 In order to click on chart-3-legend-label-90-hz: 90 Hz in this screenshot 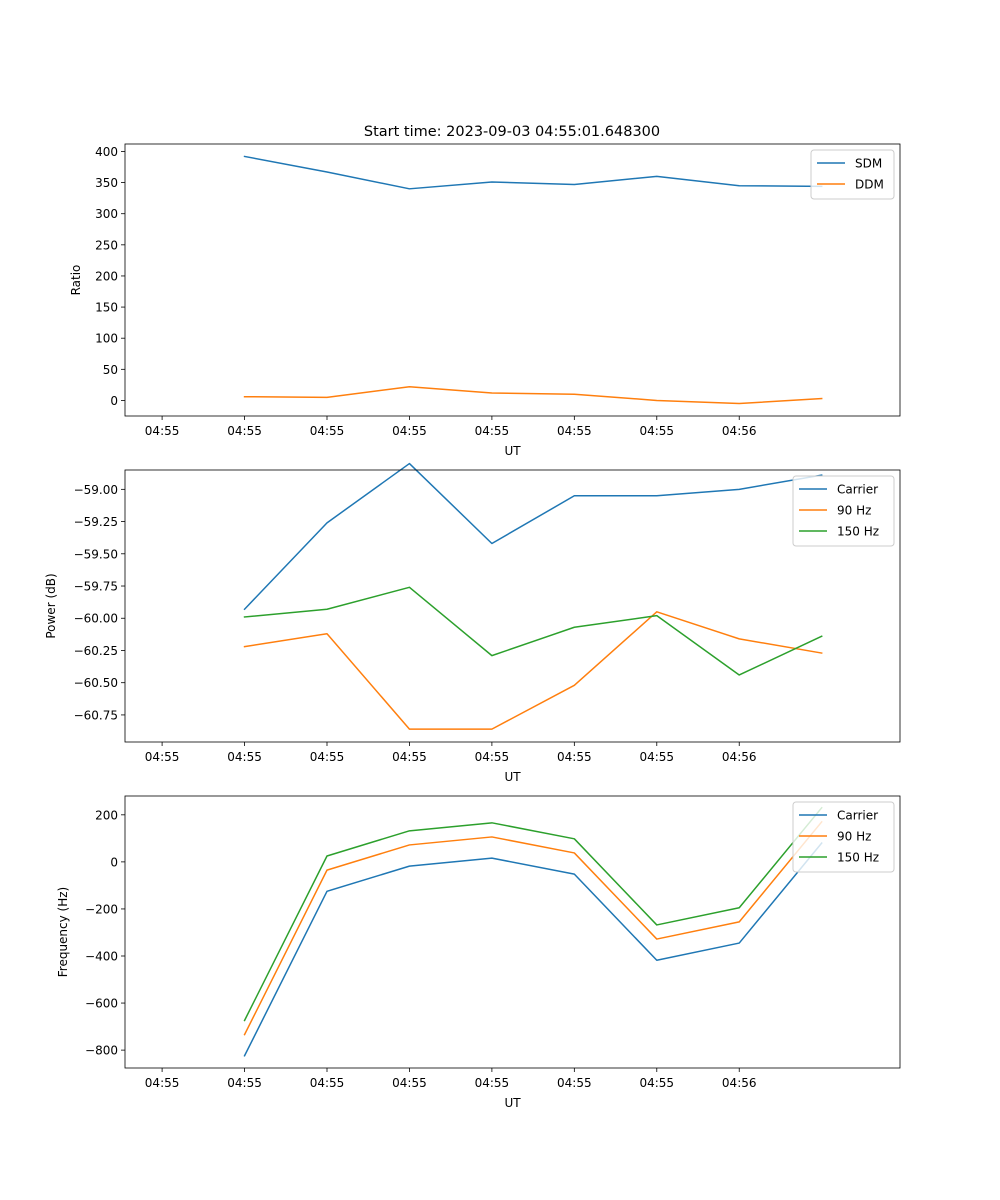, I will do `click(854, 837)`.